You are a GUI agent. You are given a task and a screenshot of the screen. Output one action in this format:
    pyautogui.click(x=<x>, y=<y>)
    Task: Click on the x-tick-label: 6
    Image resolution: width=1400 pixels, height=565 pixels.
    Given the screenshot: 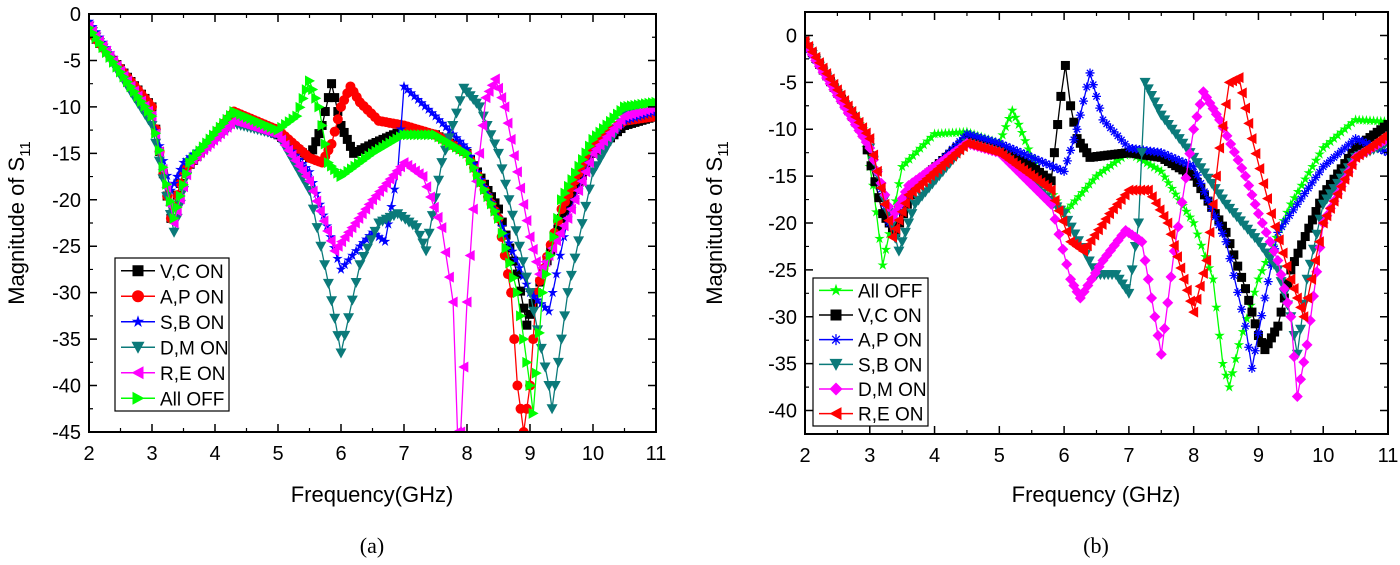 What is the action you would take?
    pyautogui.click(x=1064, y=456)
    